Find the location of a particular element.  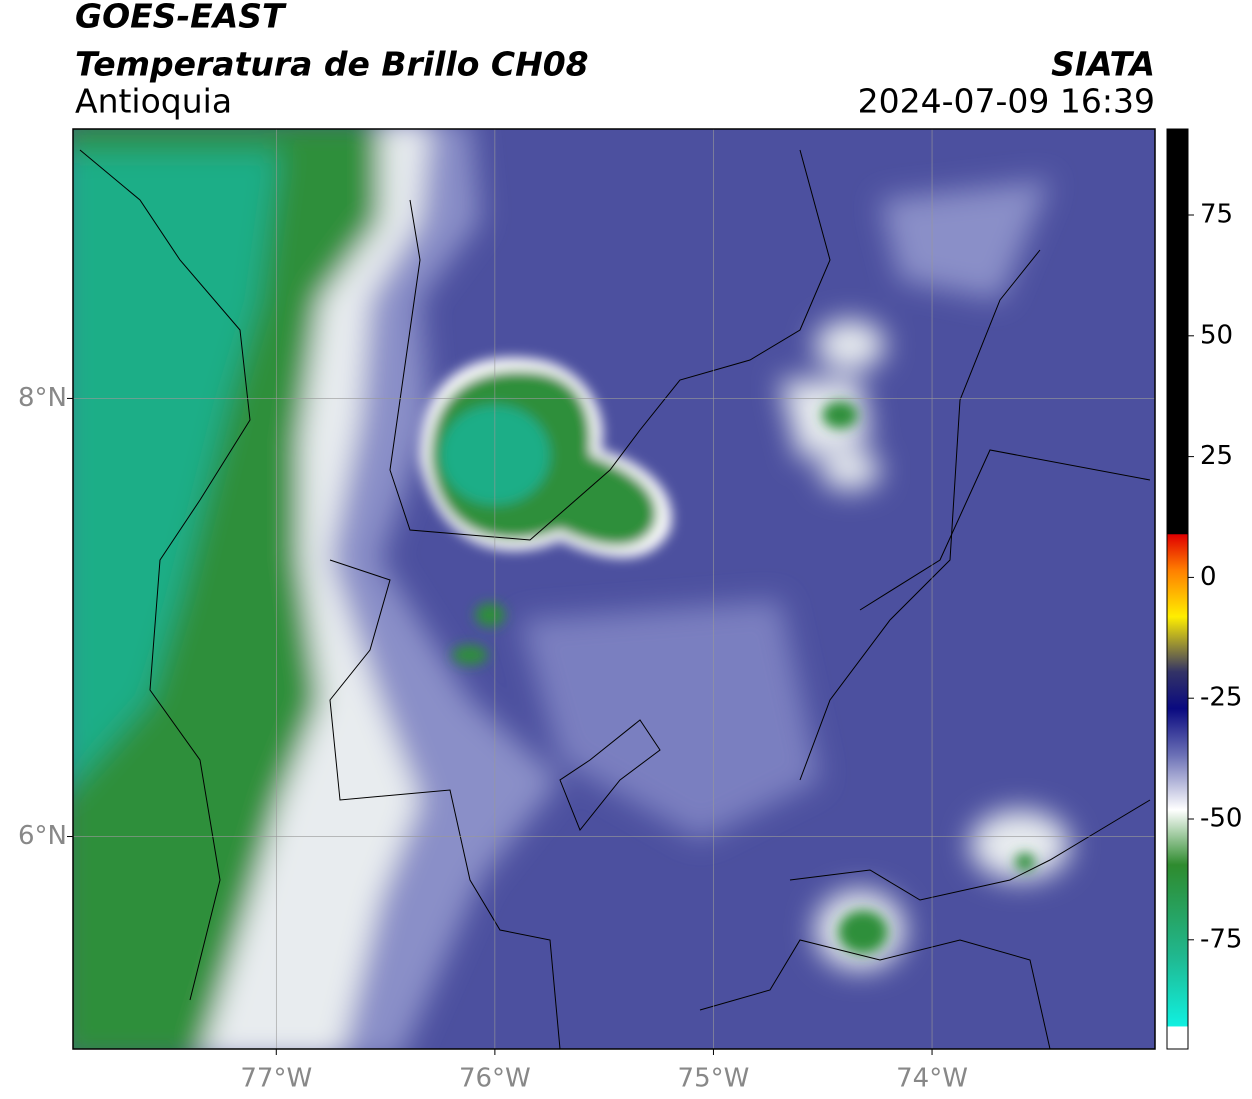

colorbar-tick-label: 50 is located at coordinates (1216, 335).